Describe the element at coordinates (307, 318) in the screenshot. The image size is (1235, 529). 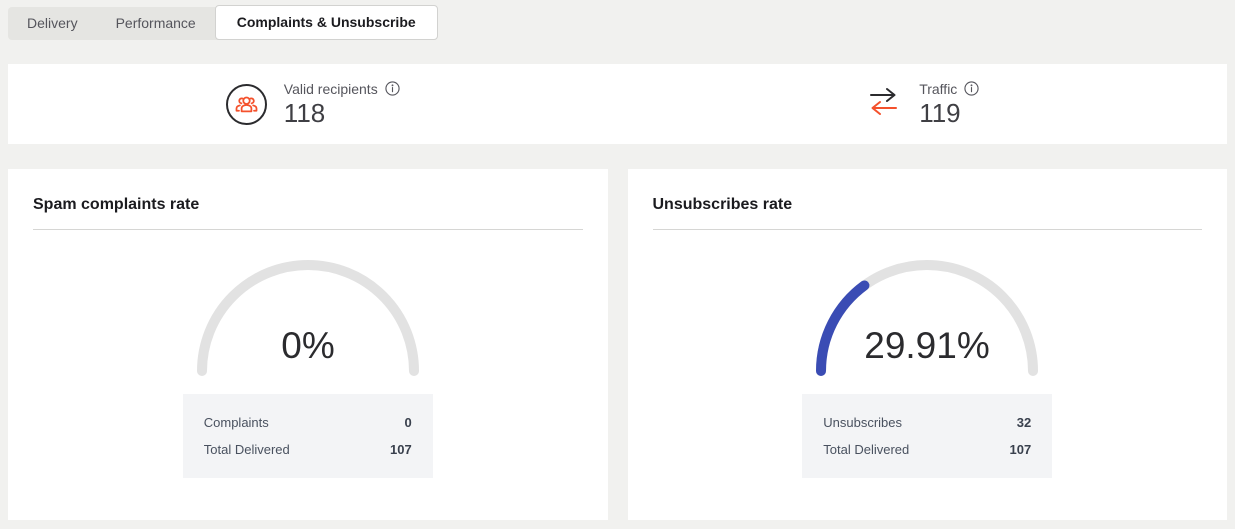
I see `spam-complaints-gauge: 0%` at that location.